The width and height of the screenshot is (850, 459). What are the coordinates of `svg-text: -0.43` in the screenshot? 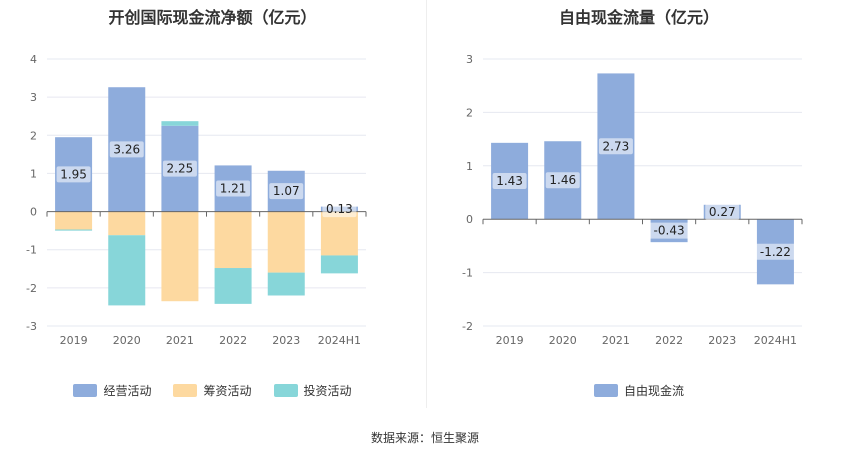 It's located at (669, 231).